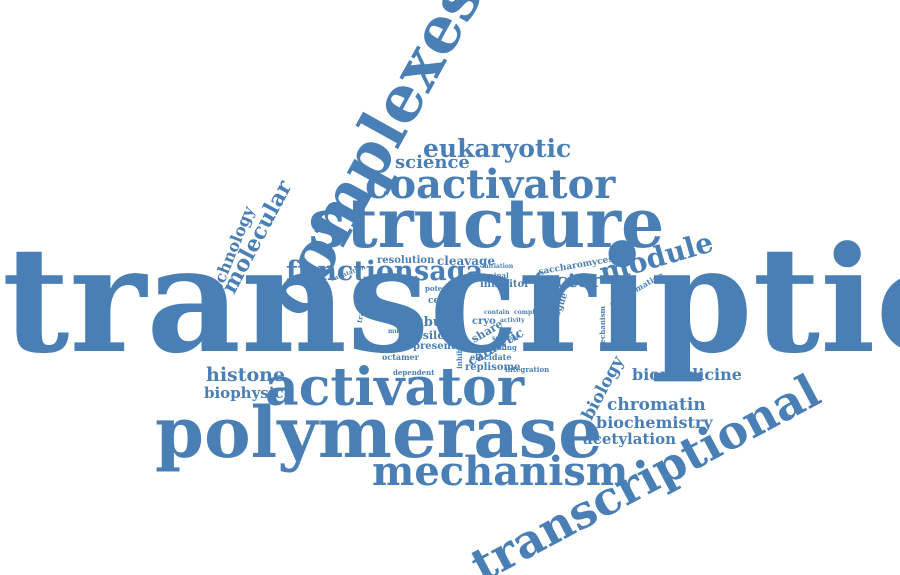  What do you see at coordinates (687, 374) in the screenshot?
I see `word-biomedicine: biomedicine` at bounding box center [687, 374].